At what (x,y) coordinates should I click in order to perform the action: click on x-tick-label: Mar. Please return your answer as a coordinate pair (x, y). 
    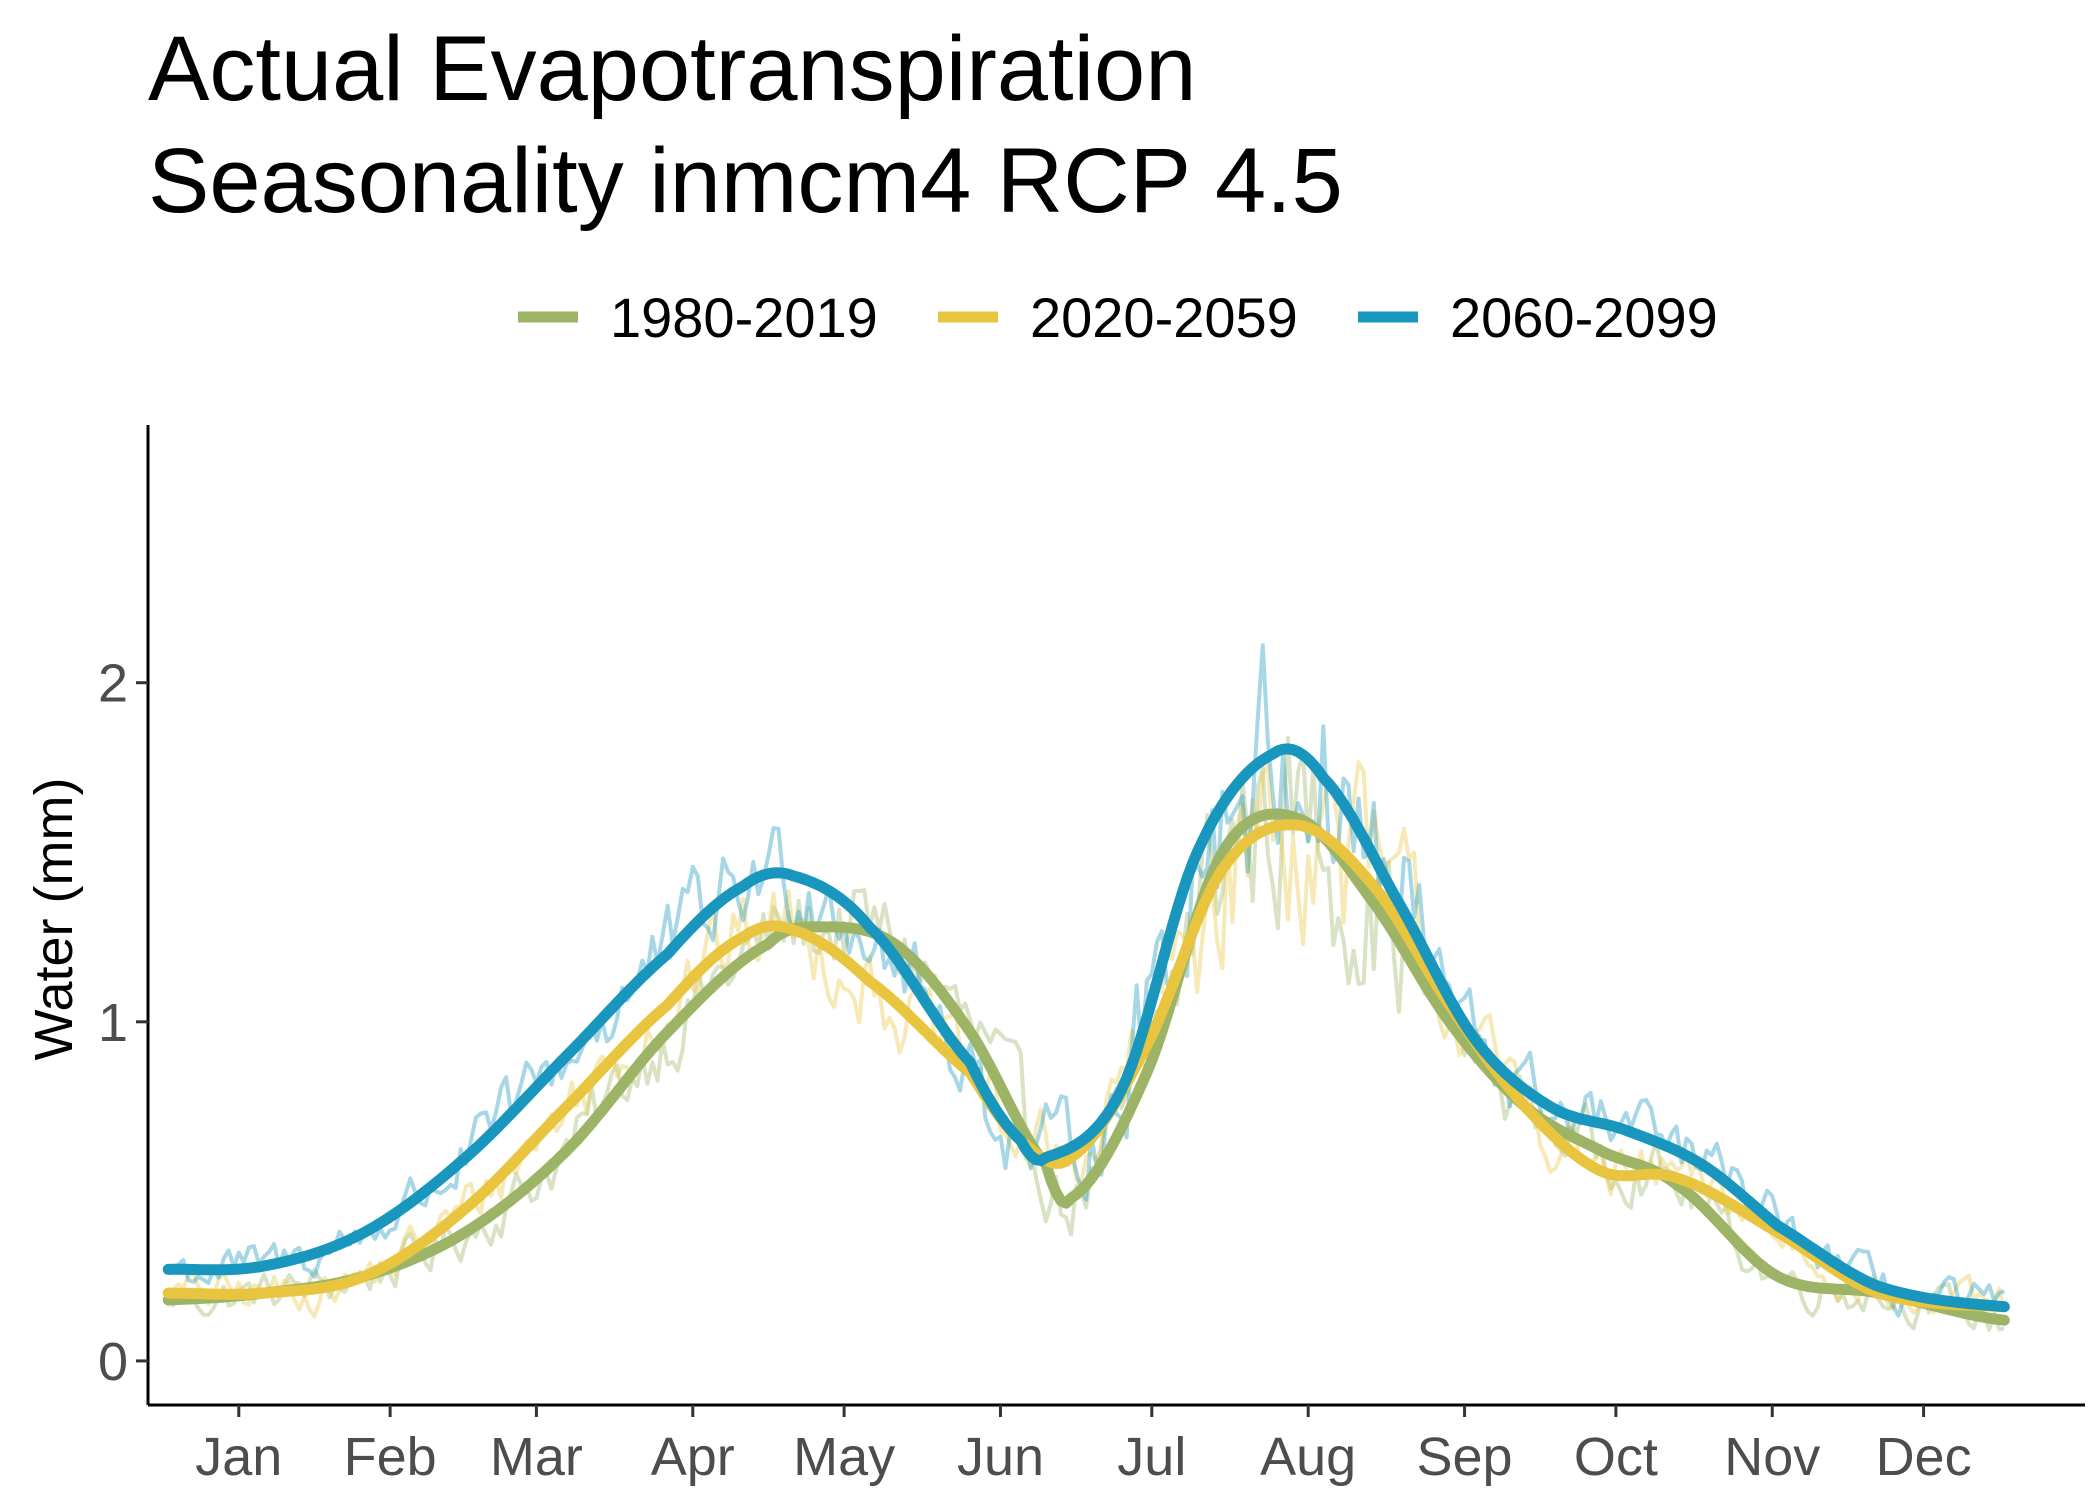
    Looking at the image, I should click on (536, 1457).